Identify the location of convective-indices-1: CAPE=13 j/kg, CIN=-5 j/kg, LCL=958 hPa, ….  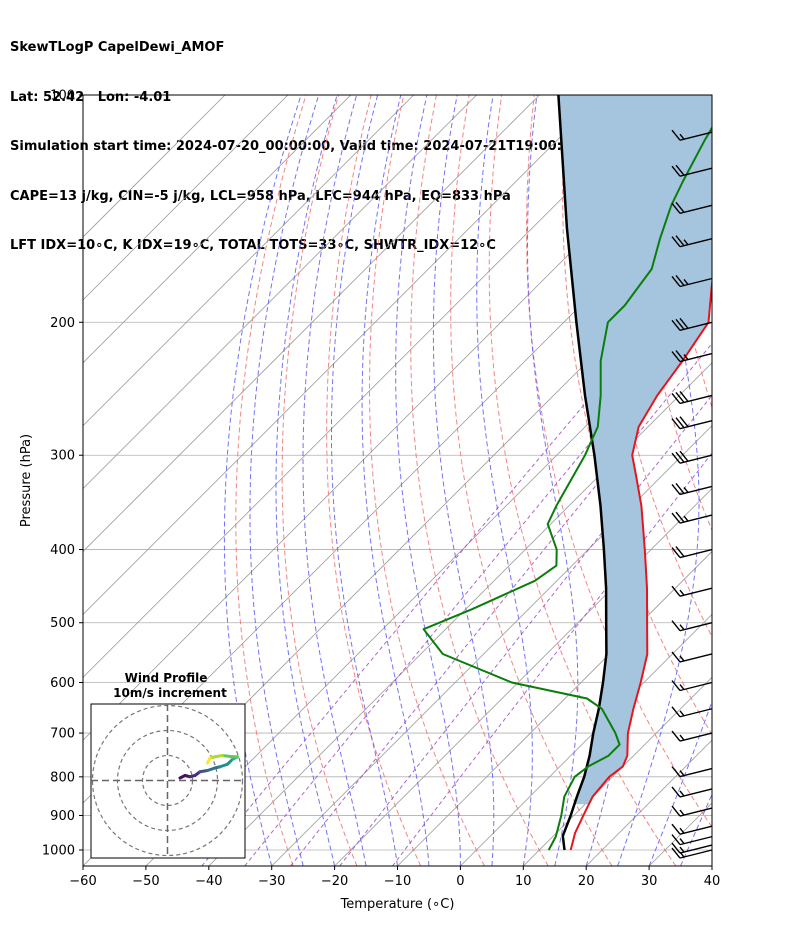
(260, 196).